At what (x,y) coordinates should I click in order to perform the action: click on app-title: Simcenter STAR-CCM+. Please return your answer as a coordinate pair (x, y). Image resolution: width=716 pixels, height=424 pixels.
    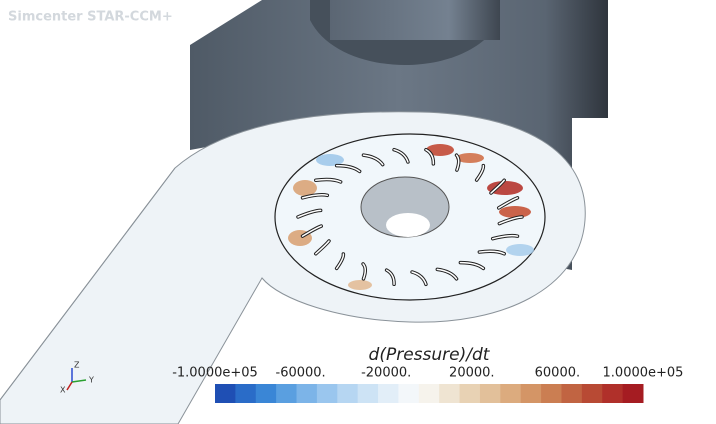
    Looking at the image, I should click on (90, 17).